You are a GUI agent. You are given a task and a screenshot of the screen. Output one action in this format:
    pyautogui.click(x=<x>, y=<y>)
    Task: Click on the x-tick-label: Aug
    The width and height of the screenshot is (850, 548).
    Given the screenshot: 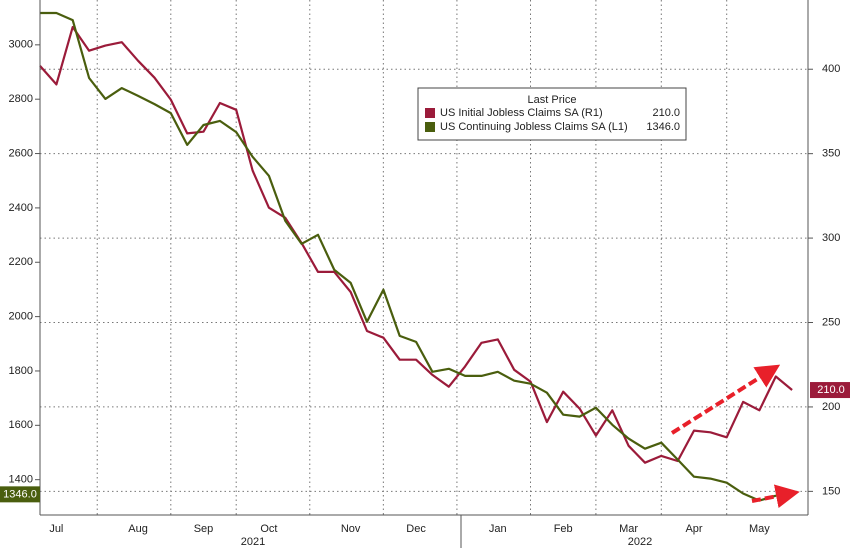 What is the action you would take?
    pyautogui.click(x=138, y=529)
    